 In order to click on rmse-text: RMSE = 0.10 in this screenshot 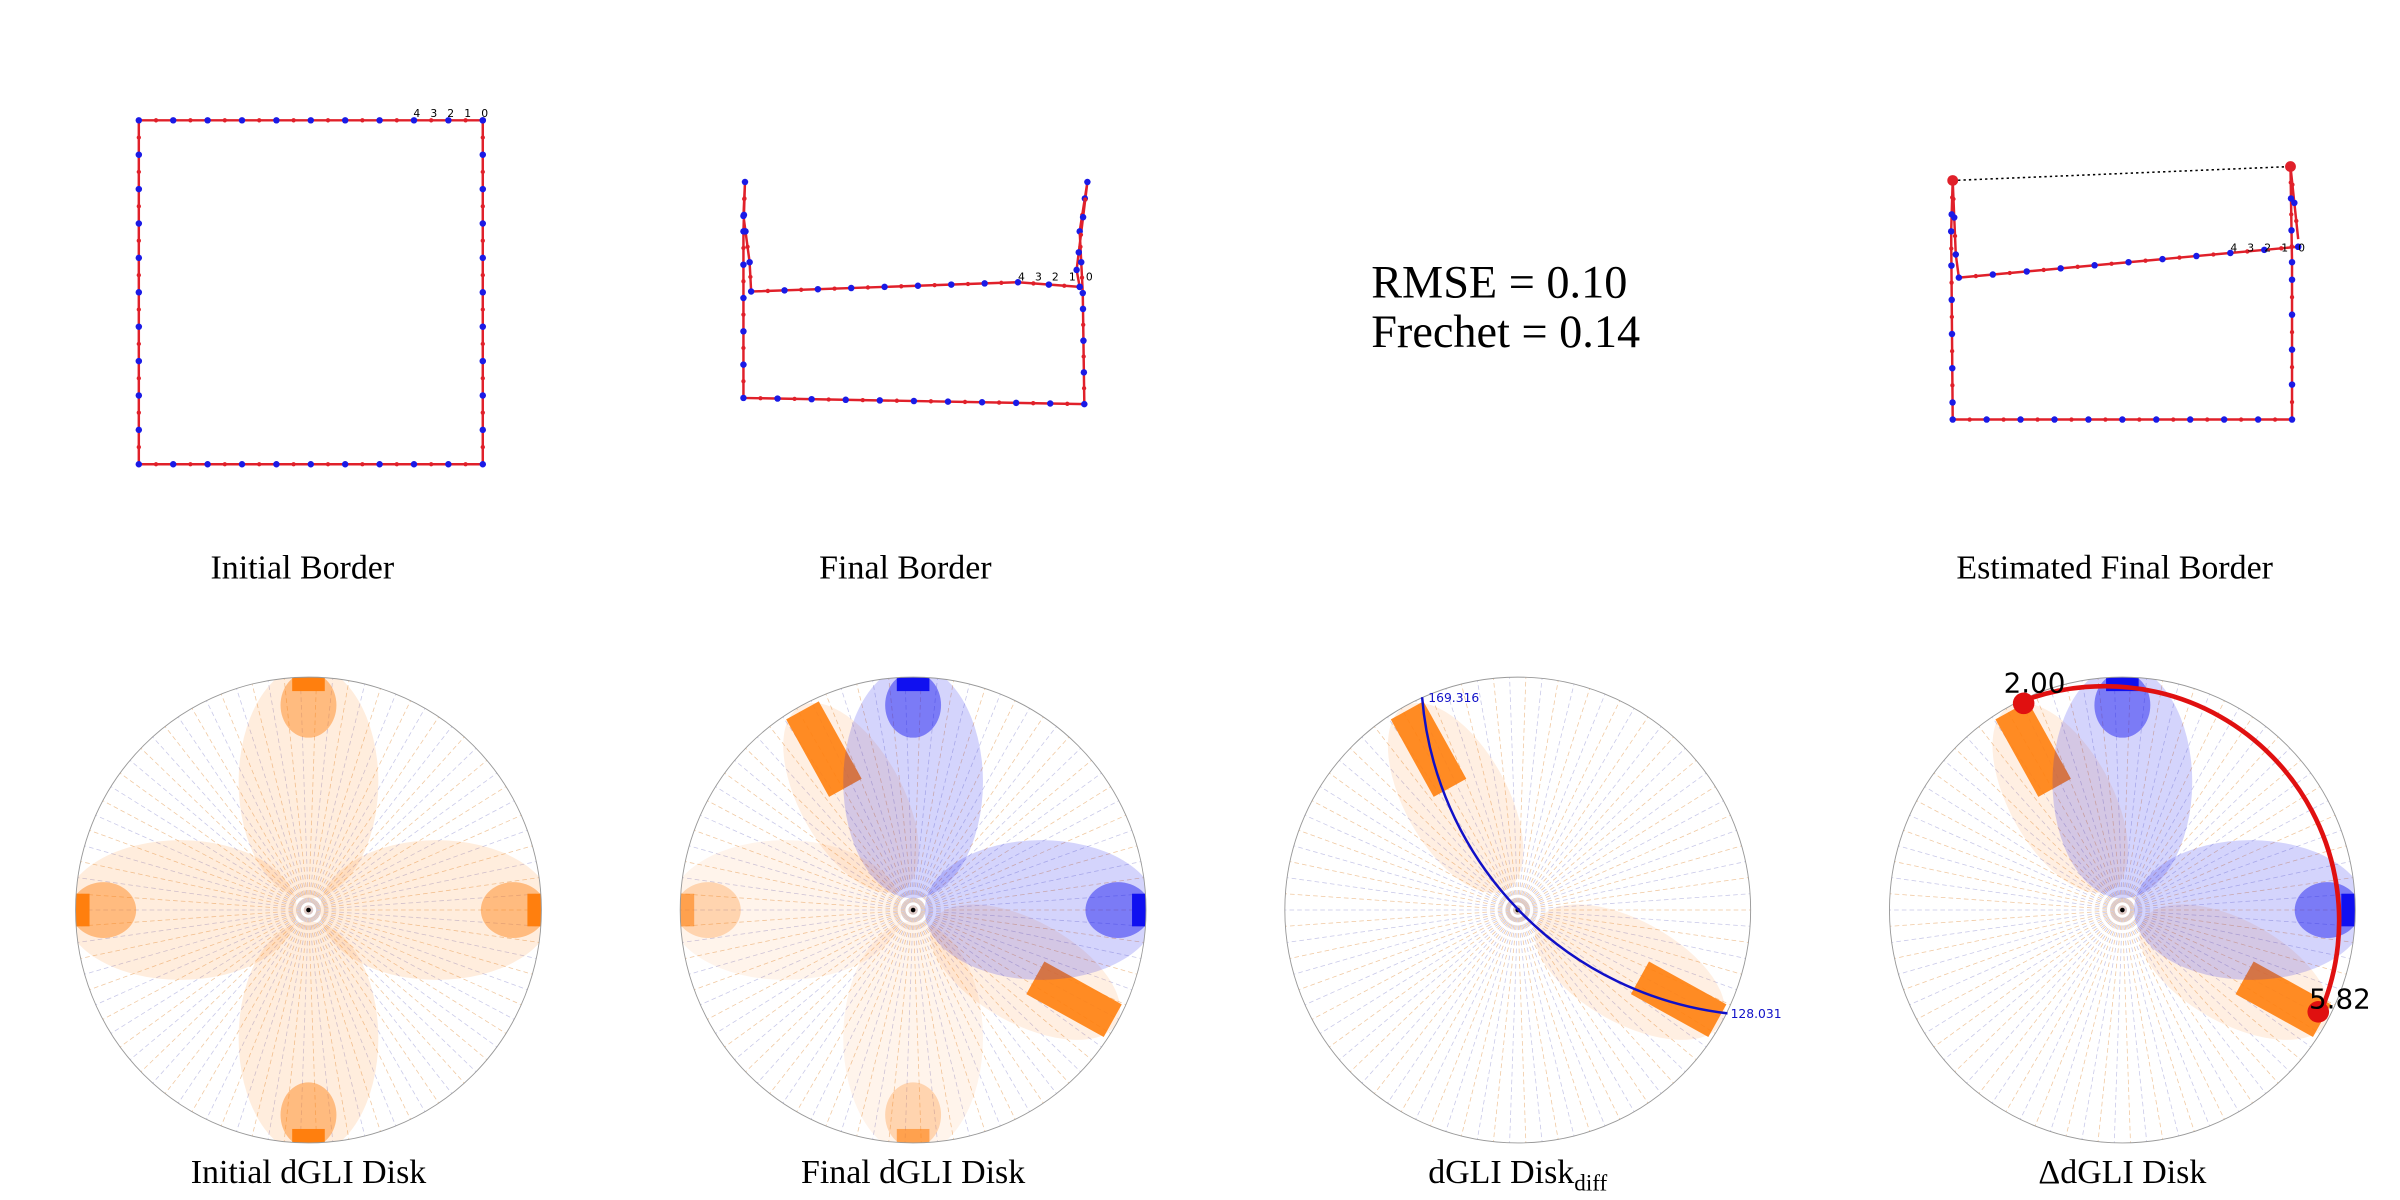, I will do `click(1499, 283)`.